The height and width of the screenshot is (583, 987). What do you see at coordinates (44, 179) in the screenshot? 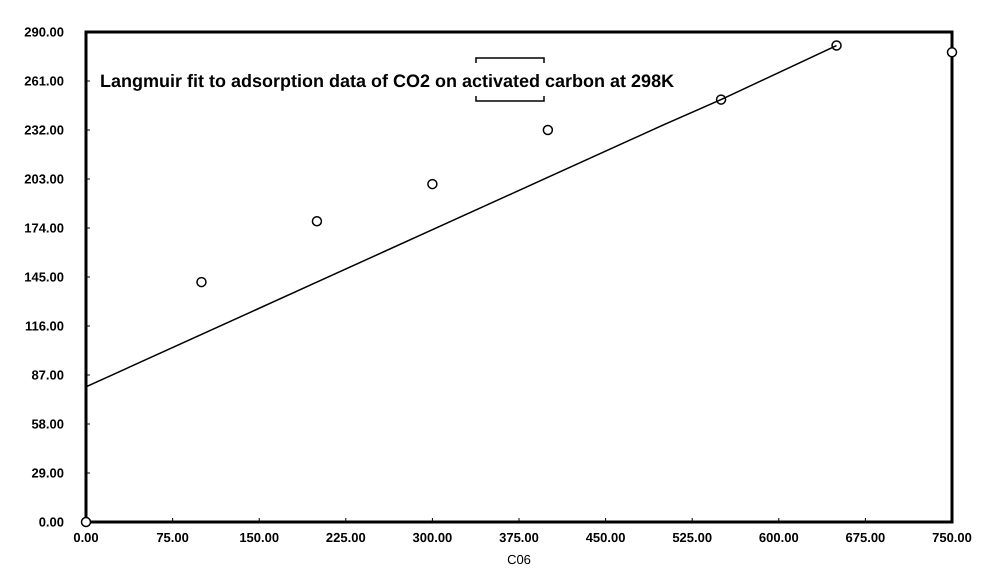
I see `y-tick-label: 203.00` at bounding box center [44, 179].